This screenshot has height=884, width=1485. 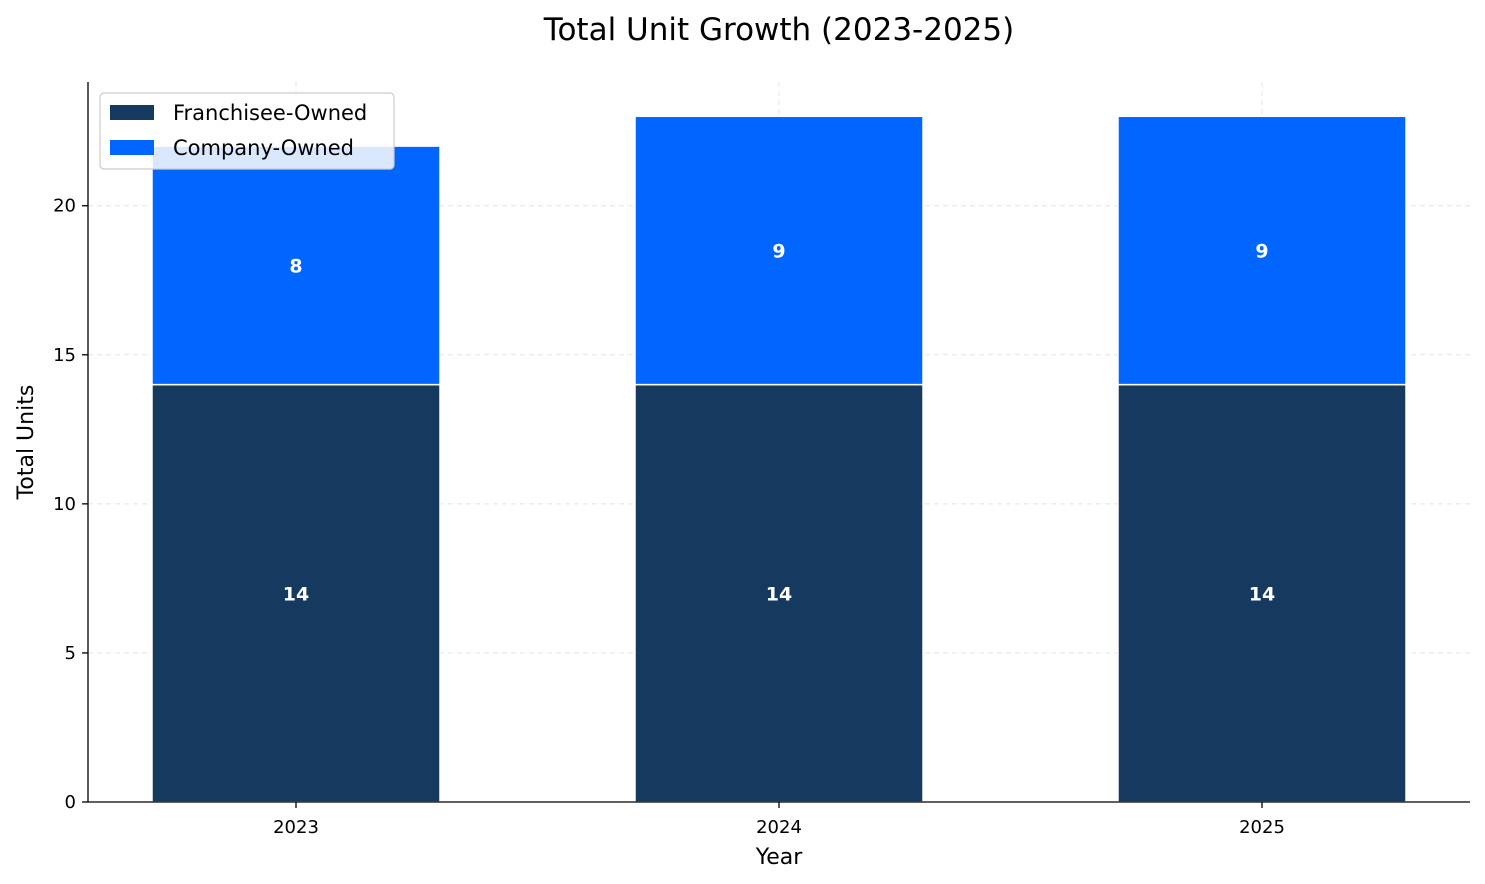 I want to click on bar-label-company-owned-2024: 9, so click(x=778, y=251).